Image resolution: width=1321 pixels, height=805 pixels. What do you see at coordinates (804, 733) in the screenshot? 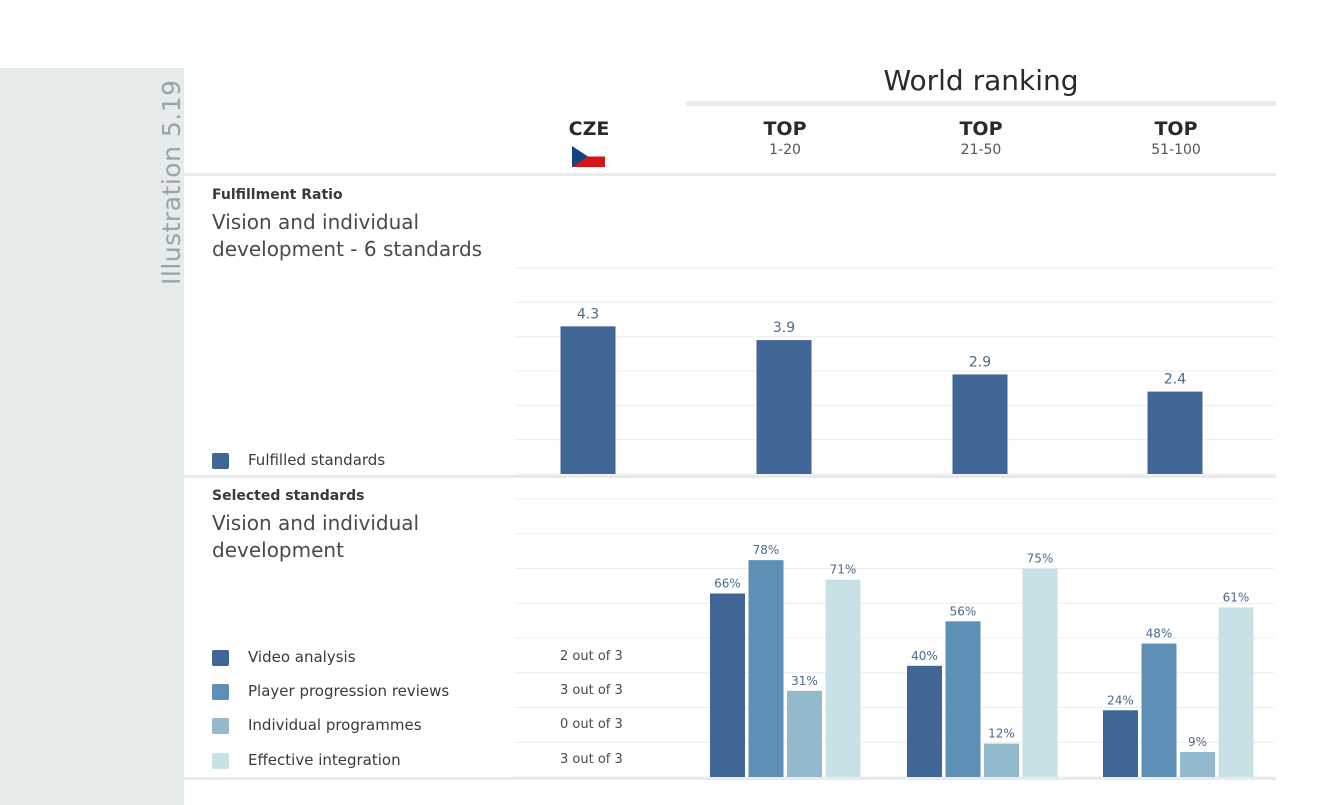
I see `bar-series3-group1` at bounding box center [804, 733].